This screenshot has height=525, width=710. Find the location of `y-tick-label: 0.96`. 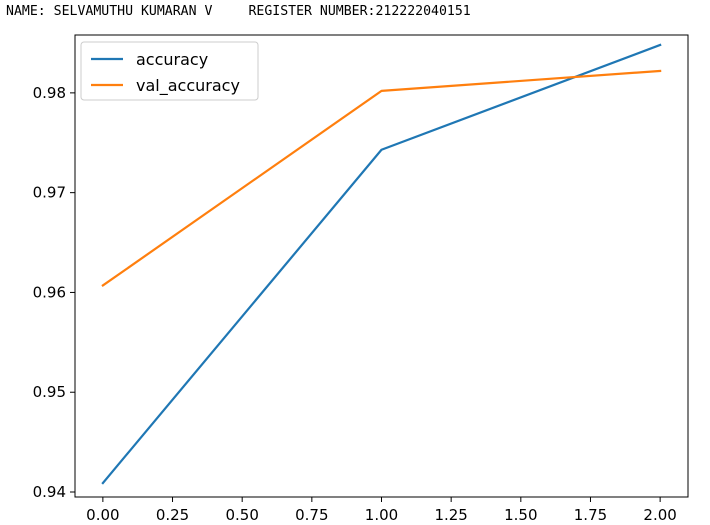

y-tick-label: 0.96 is located at coordinates (49, 292).